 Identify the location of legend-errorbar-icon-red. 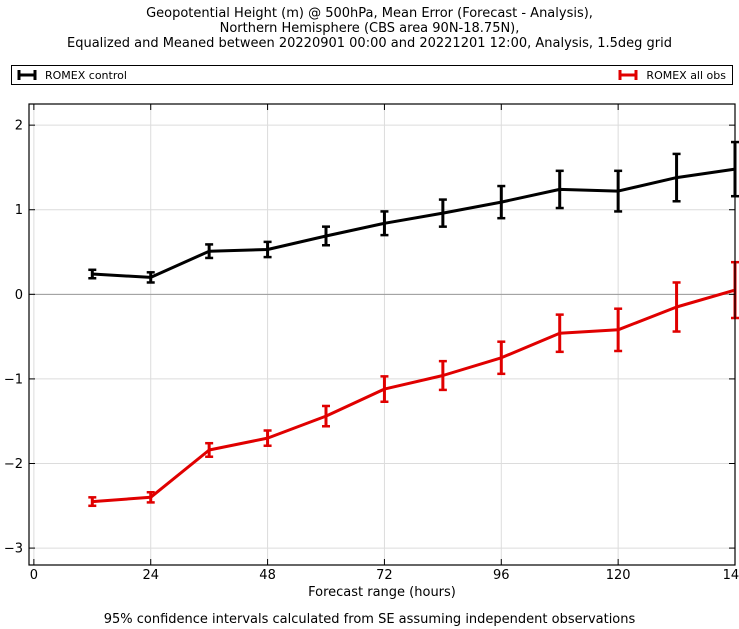
(628, 75).